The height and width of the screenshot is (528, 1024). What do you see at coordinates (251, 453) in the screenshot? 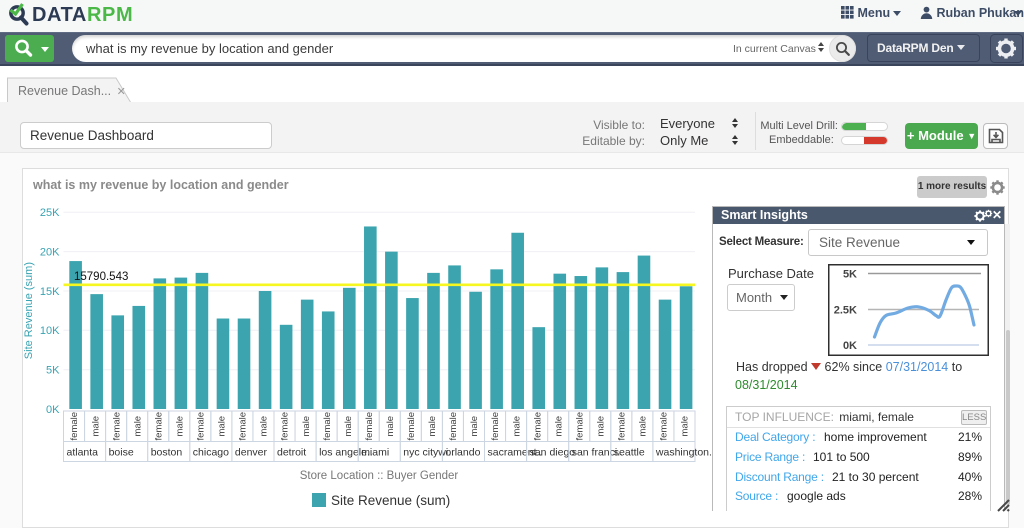
I see `svg-text: denver` at bounding box center [251, 453].